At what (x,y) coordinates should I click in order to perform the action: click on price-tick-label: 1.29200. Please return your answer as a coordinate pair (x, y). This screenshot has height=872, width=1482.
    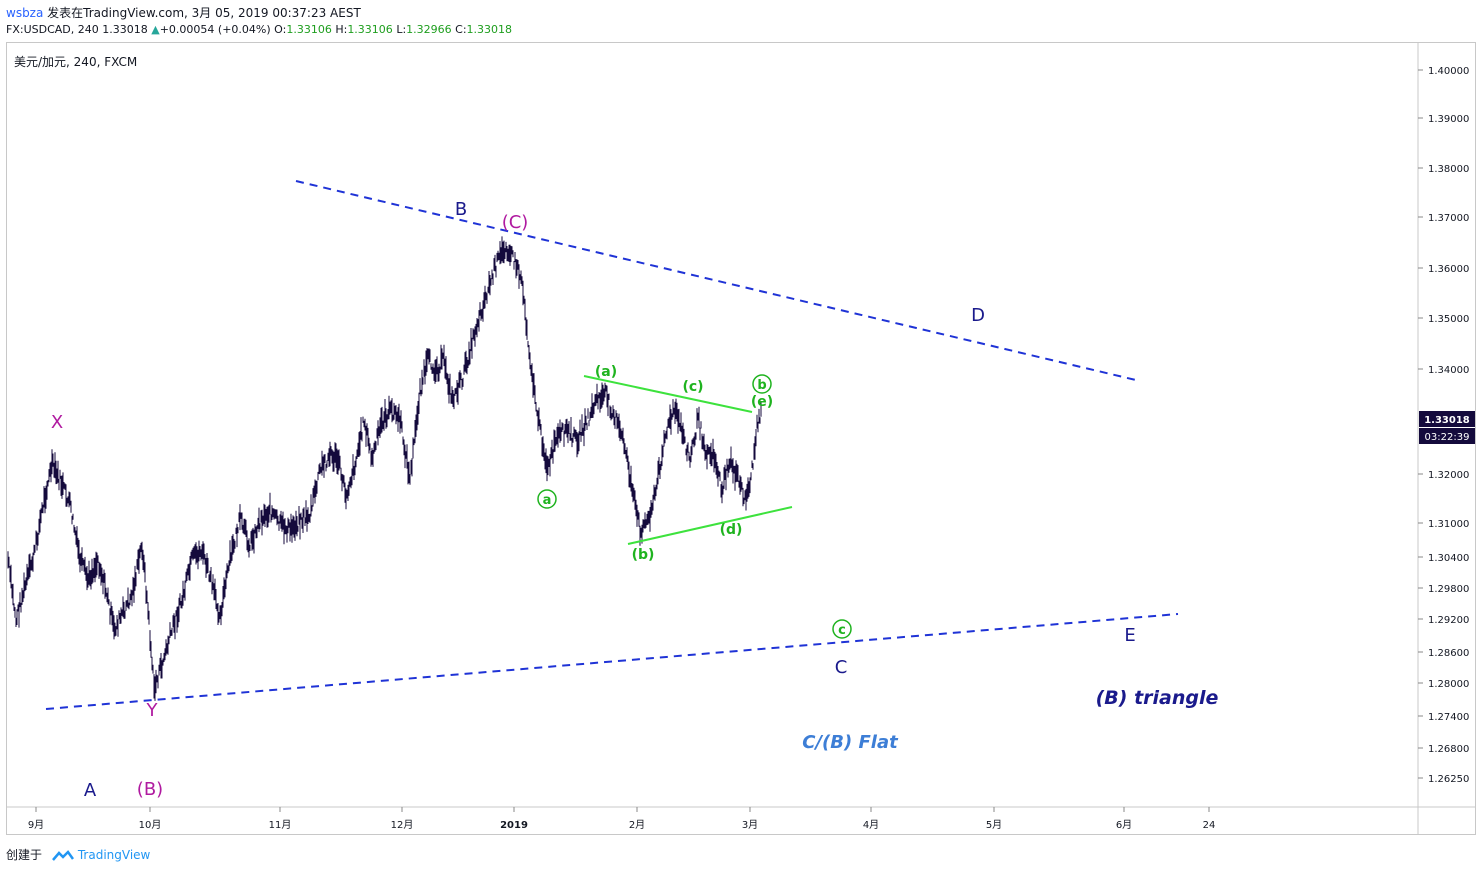
    Looking at the image, I should click on (1448, 620).